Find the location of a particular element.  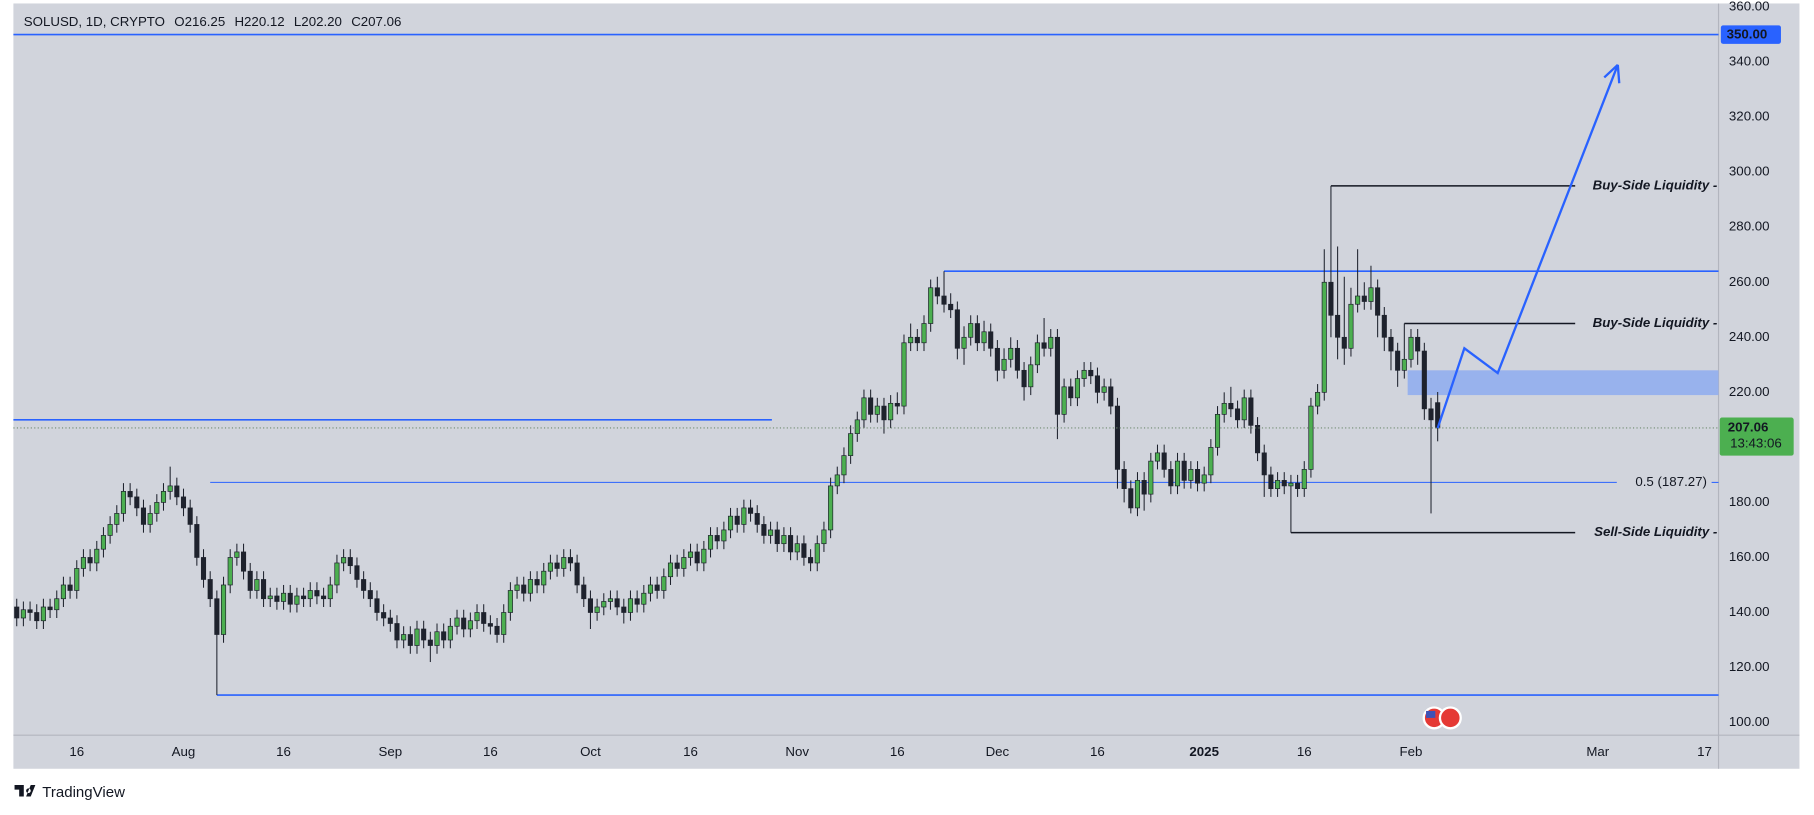

brand-name: TradingView is located at coordinates (83, 792).